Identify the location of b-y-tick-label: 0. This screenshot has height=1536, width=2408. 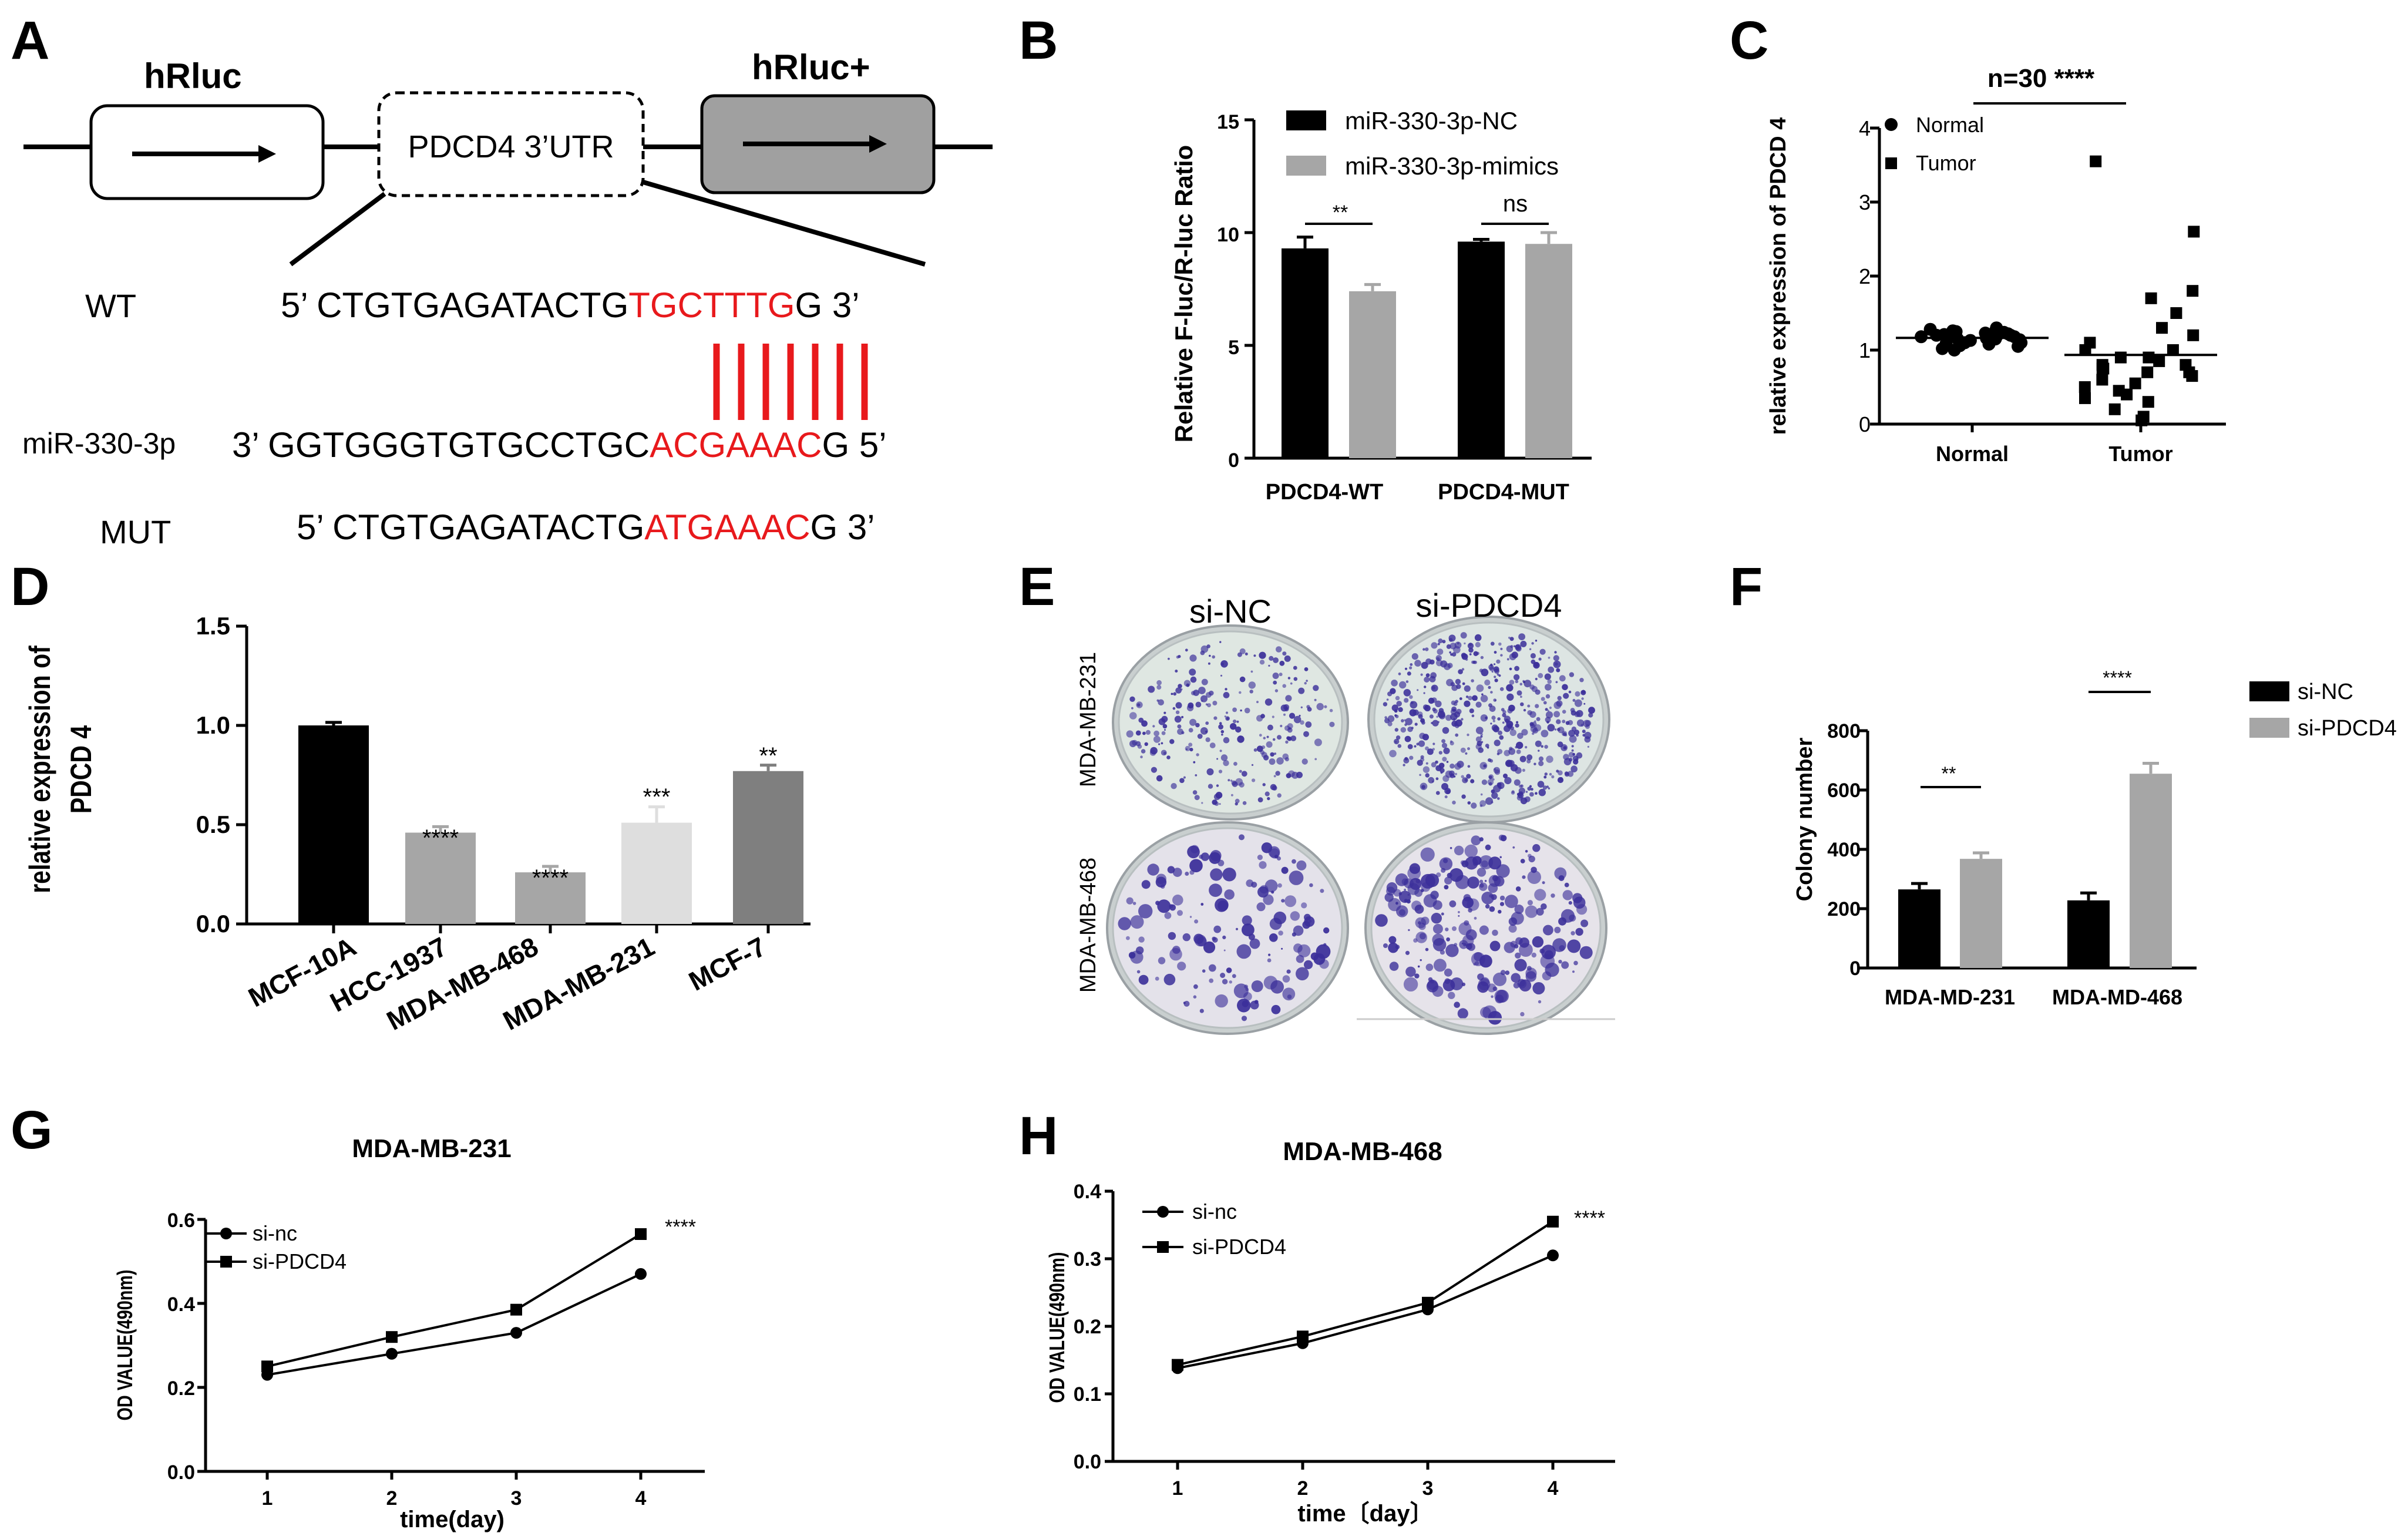
(1234, 460).